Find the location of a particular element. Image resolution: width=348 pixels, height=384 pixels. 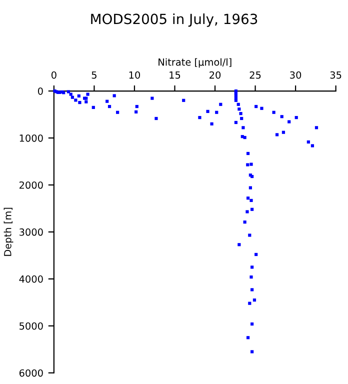

y-tick-label: 5000 is located at coordinates (31, 326).